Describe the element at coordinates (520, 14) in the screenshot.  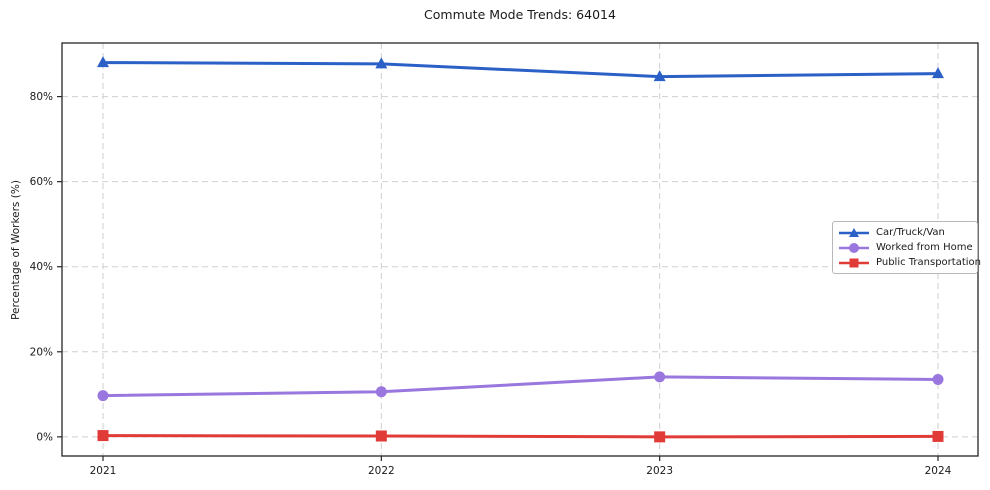
I see `chart-title: Commute Mode Trends: 64014` at that location.